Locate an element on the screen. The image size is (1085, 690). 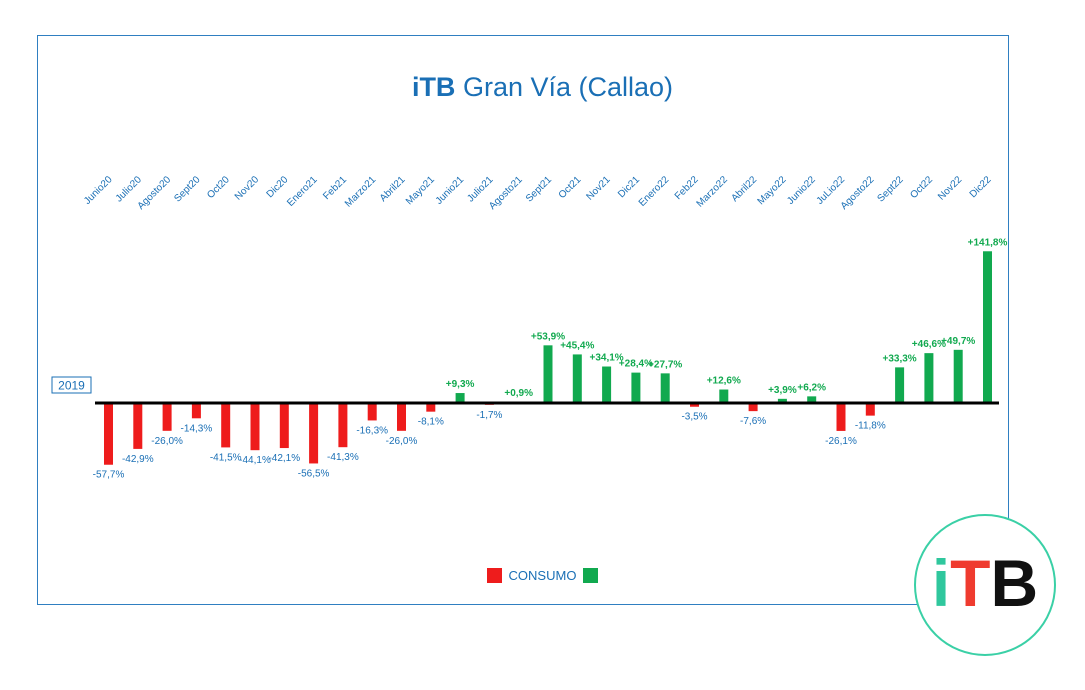
category-label: Mayo21 is located at coordinates (420, 190).